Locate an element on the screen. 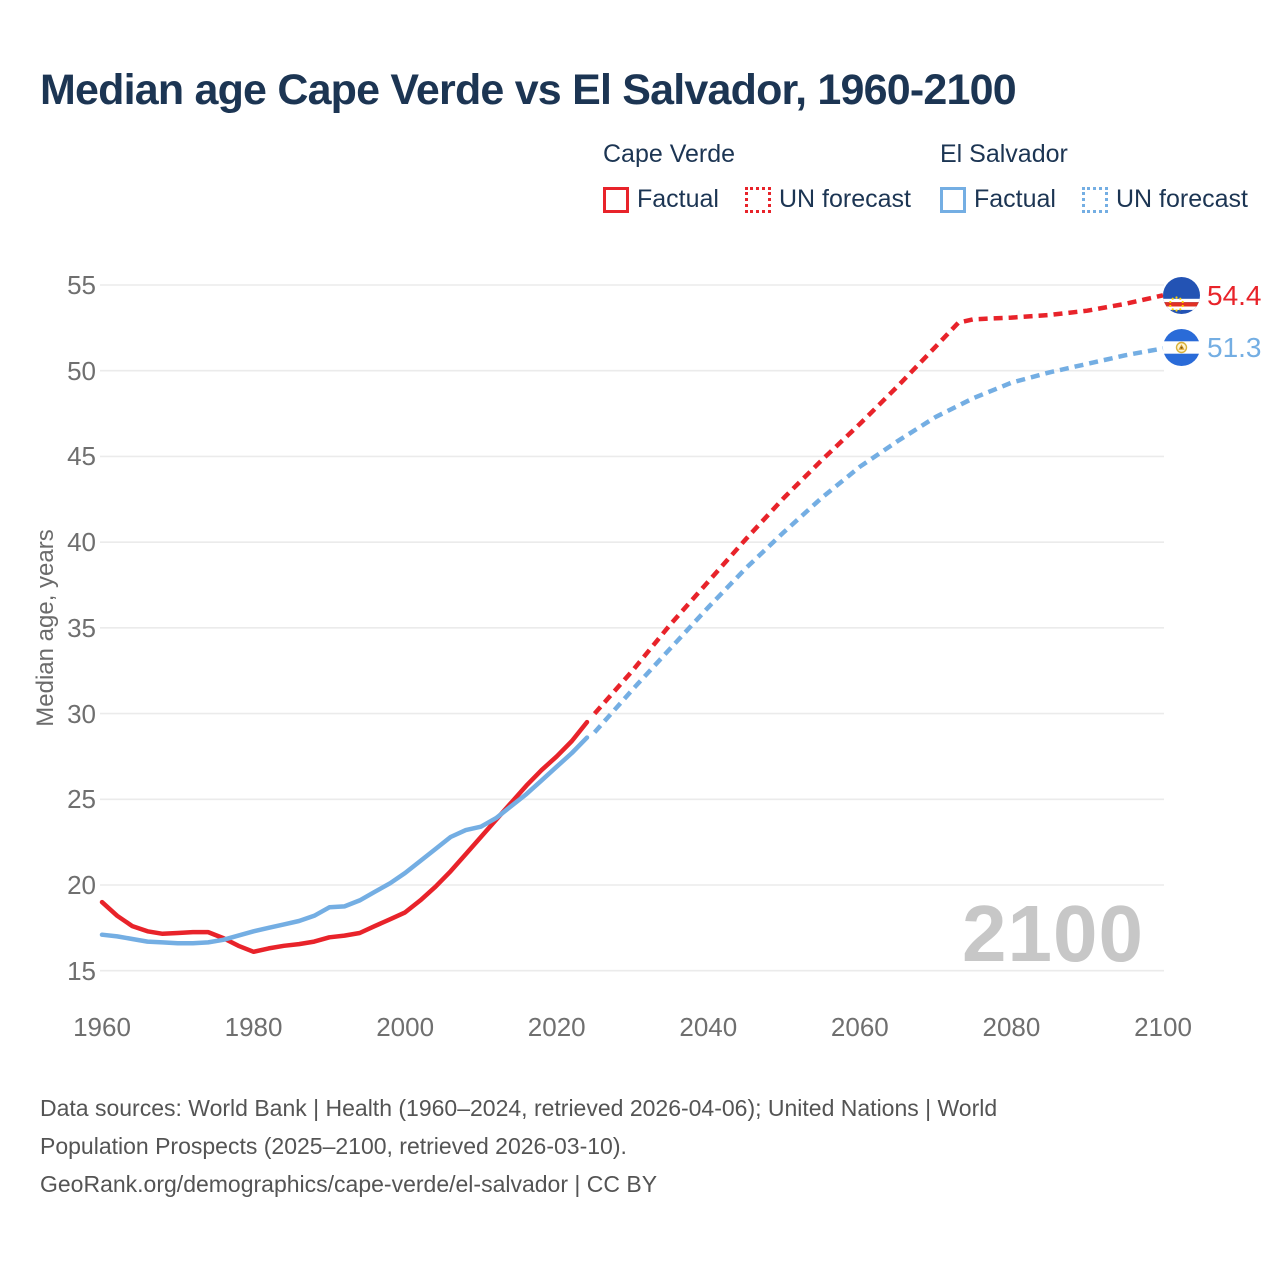 The width and height of the screenshot is (1280, 1280). el-salvador-flag-icon is located at coordinates (1181, 347).